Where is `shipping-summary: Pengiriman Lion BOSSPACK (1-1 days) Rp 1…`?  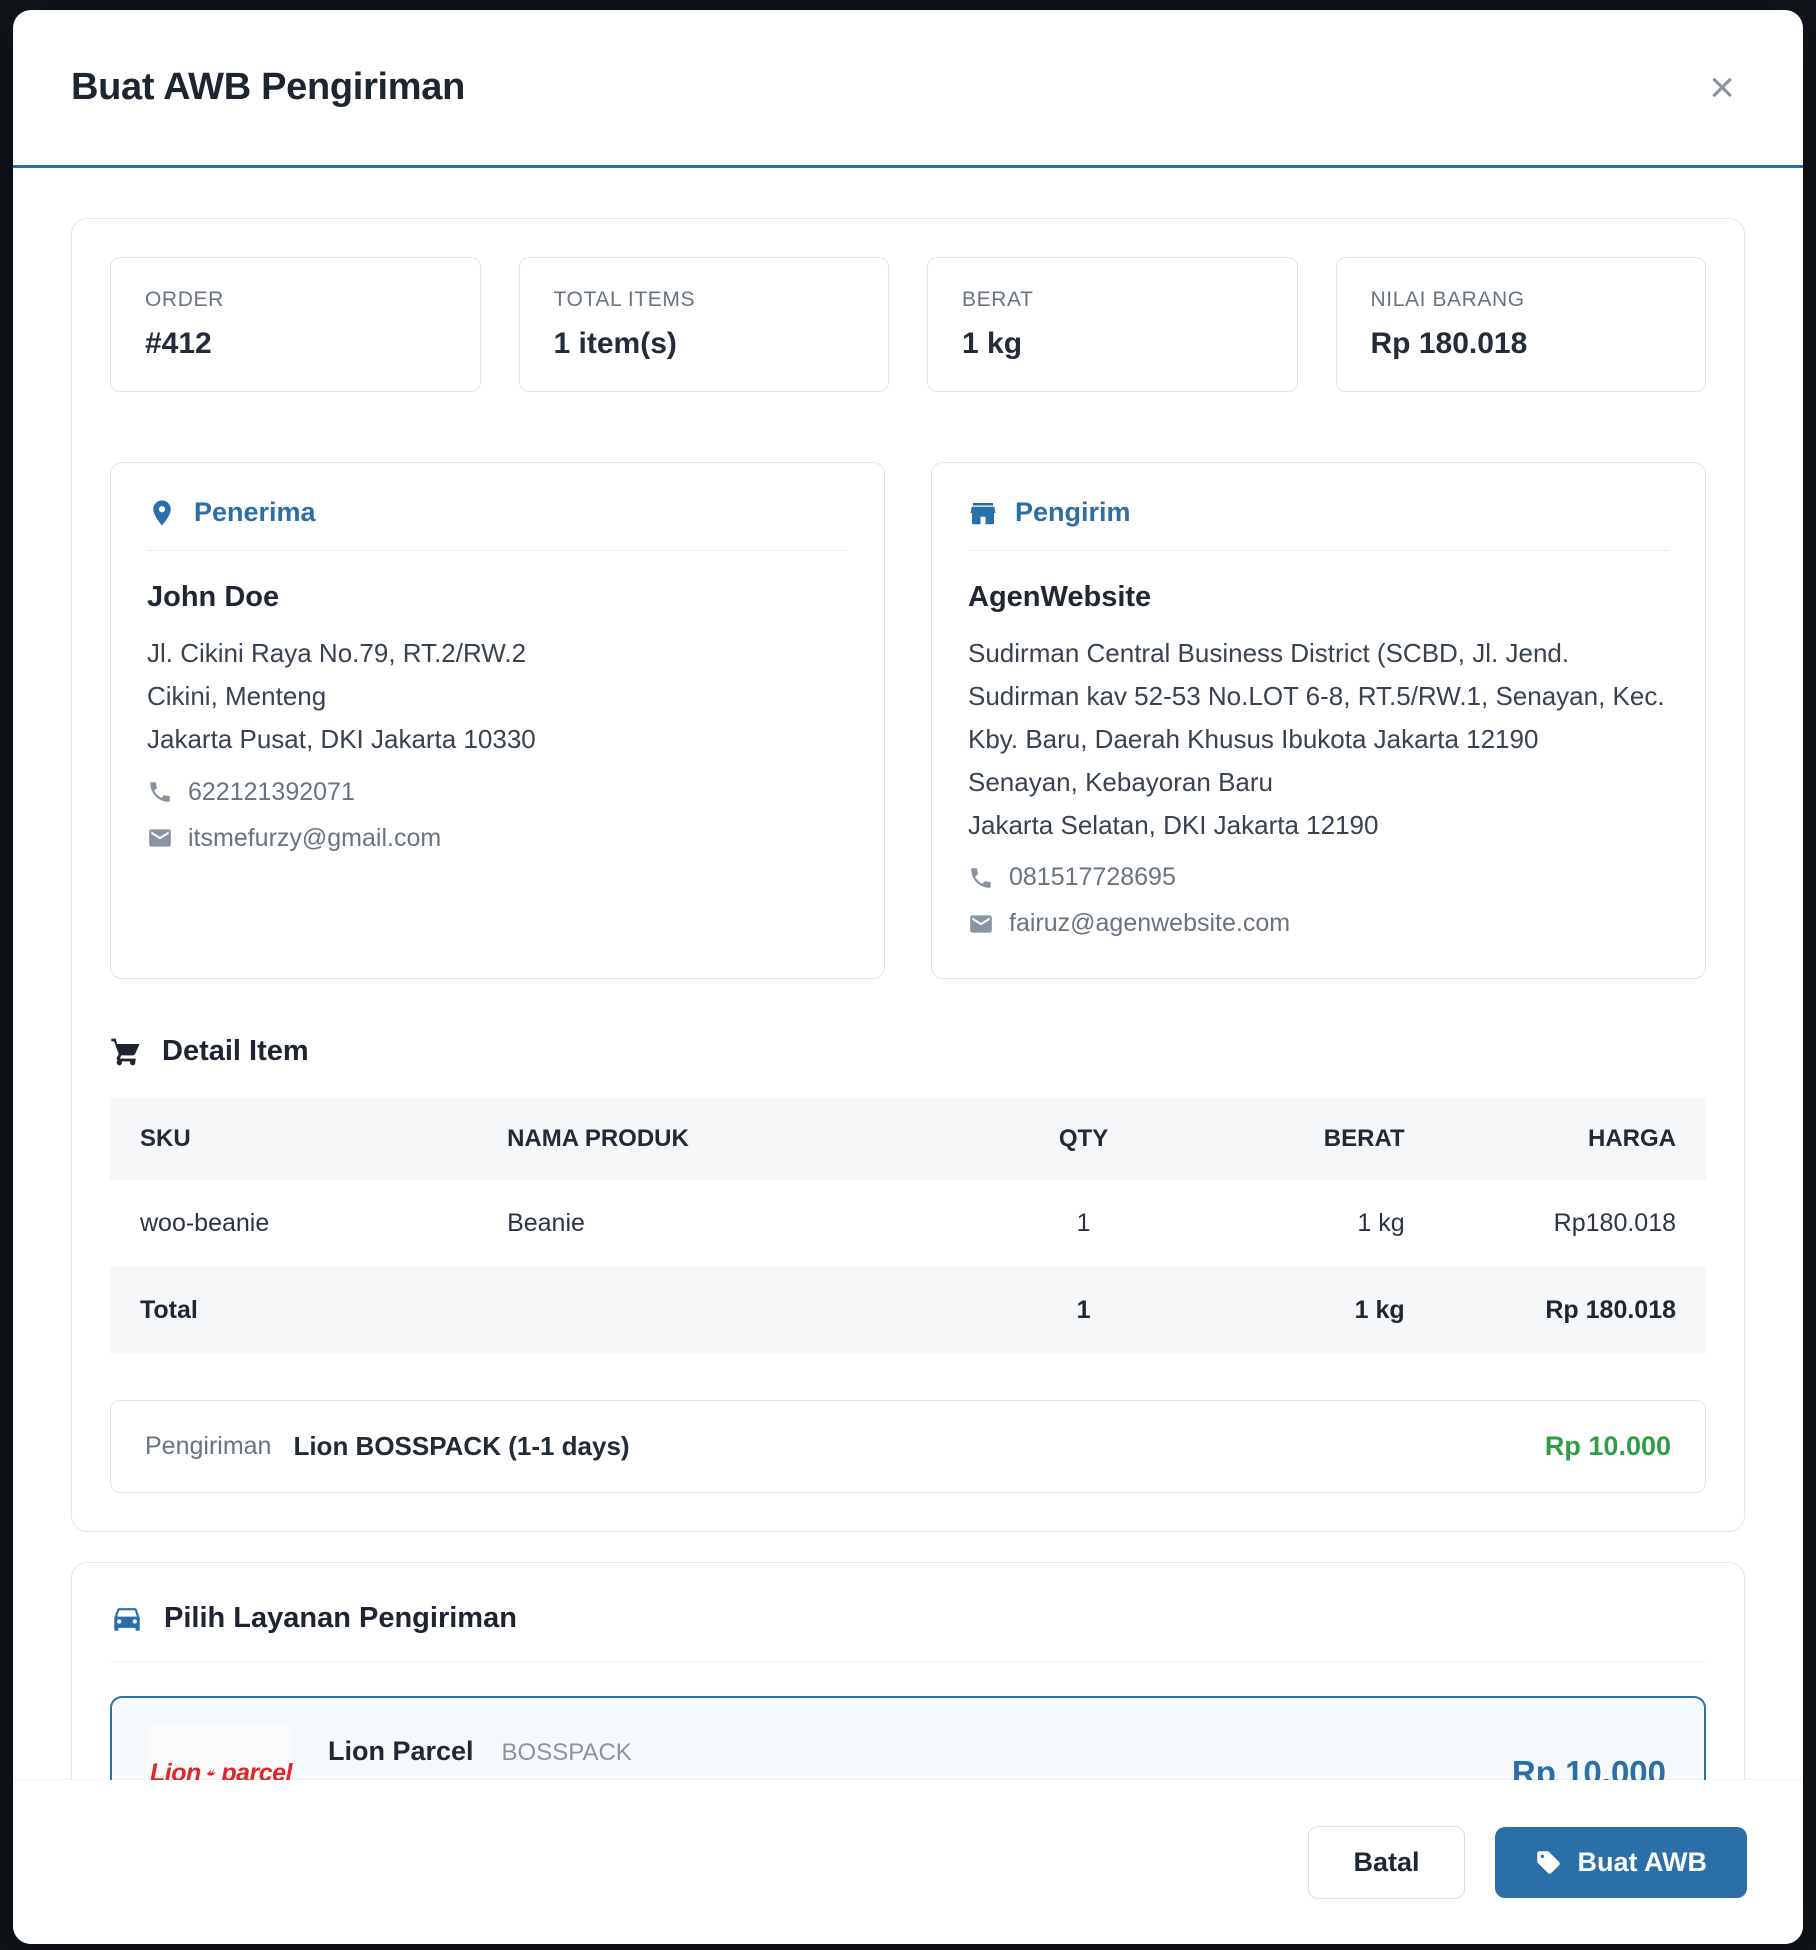 shipping-summary: Pengiriman Lion BOSSPACK (1-1 days) Rp 1… is located at coordinates (908, 1447).